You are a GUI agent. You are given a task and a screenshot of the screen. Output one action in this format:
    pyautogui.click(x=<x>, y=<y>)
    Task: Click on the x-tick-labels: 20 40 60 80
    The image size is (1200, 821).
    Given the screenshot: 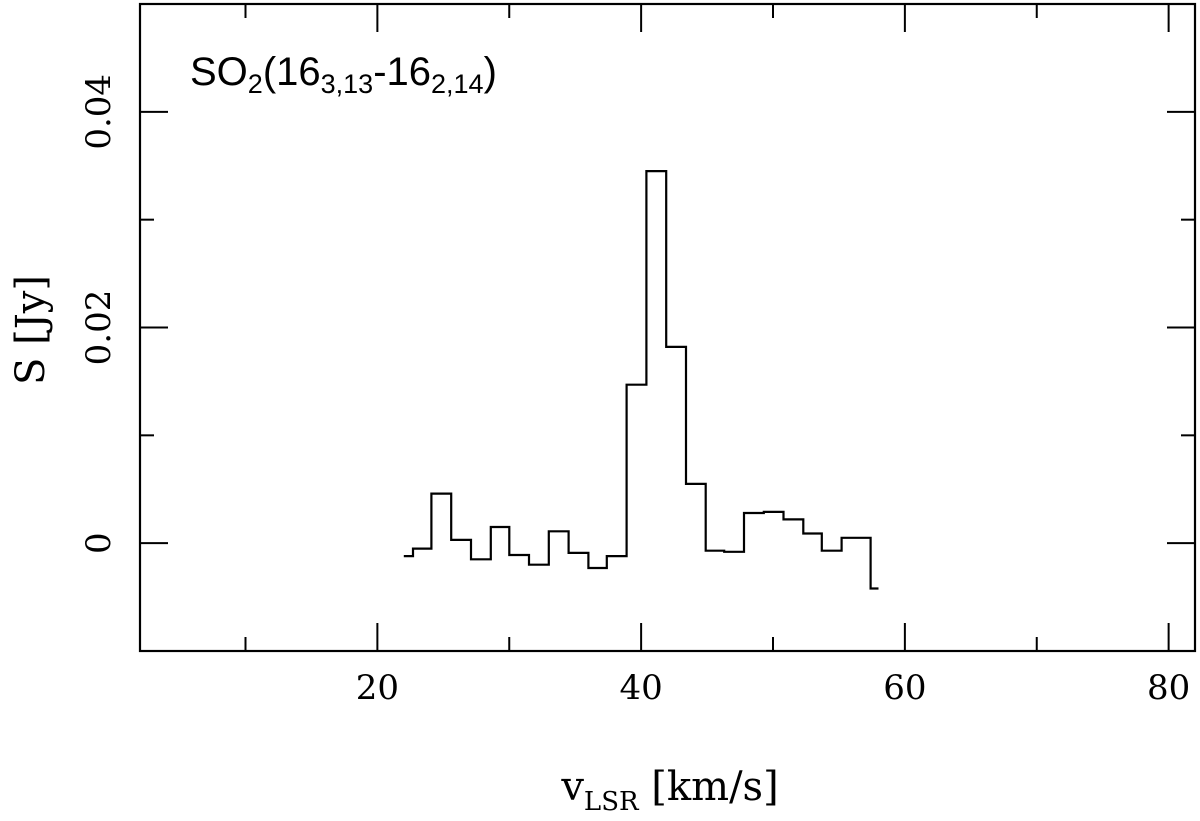 What is the action you would take?
    pyautogui.click(x=773, y=688)
    